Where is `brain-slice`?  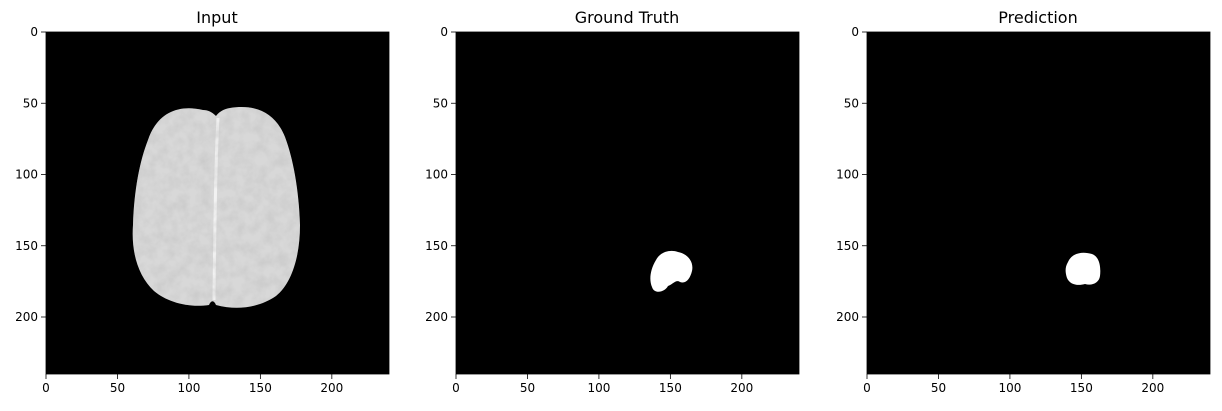 brain-slice is located at coordinates (216, 207).